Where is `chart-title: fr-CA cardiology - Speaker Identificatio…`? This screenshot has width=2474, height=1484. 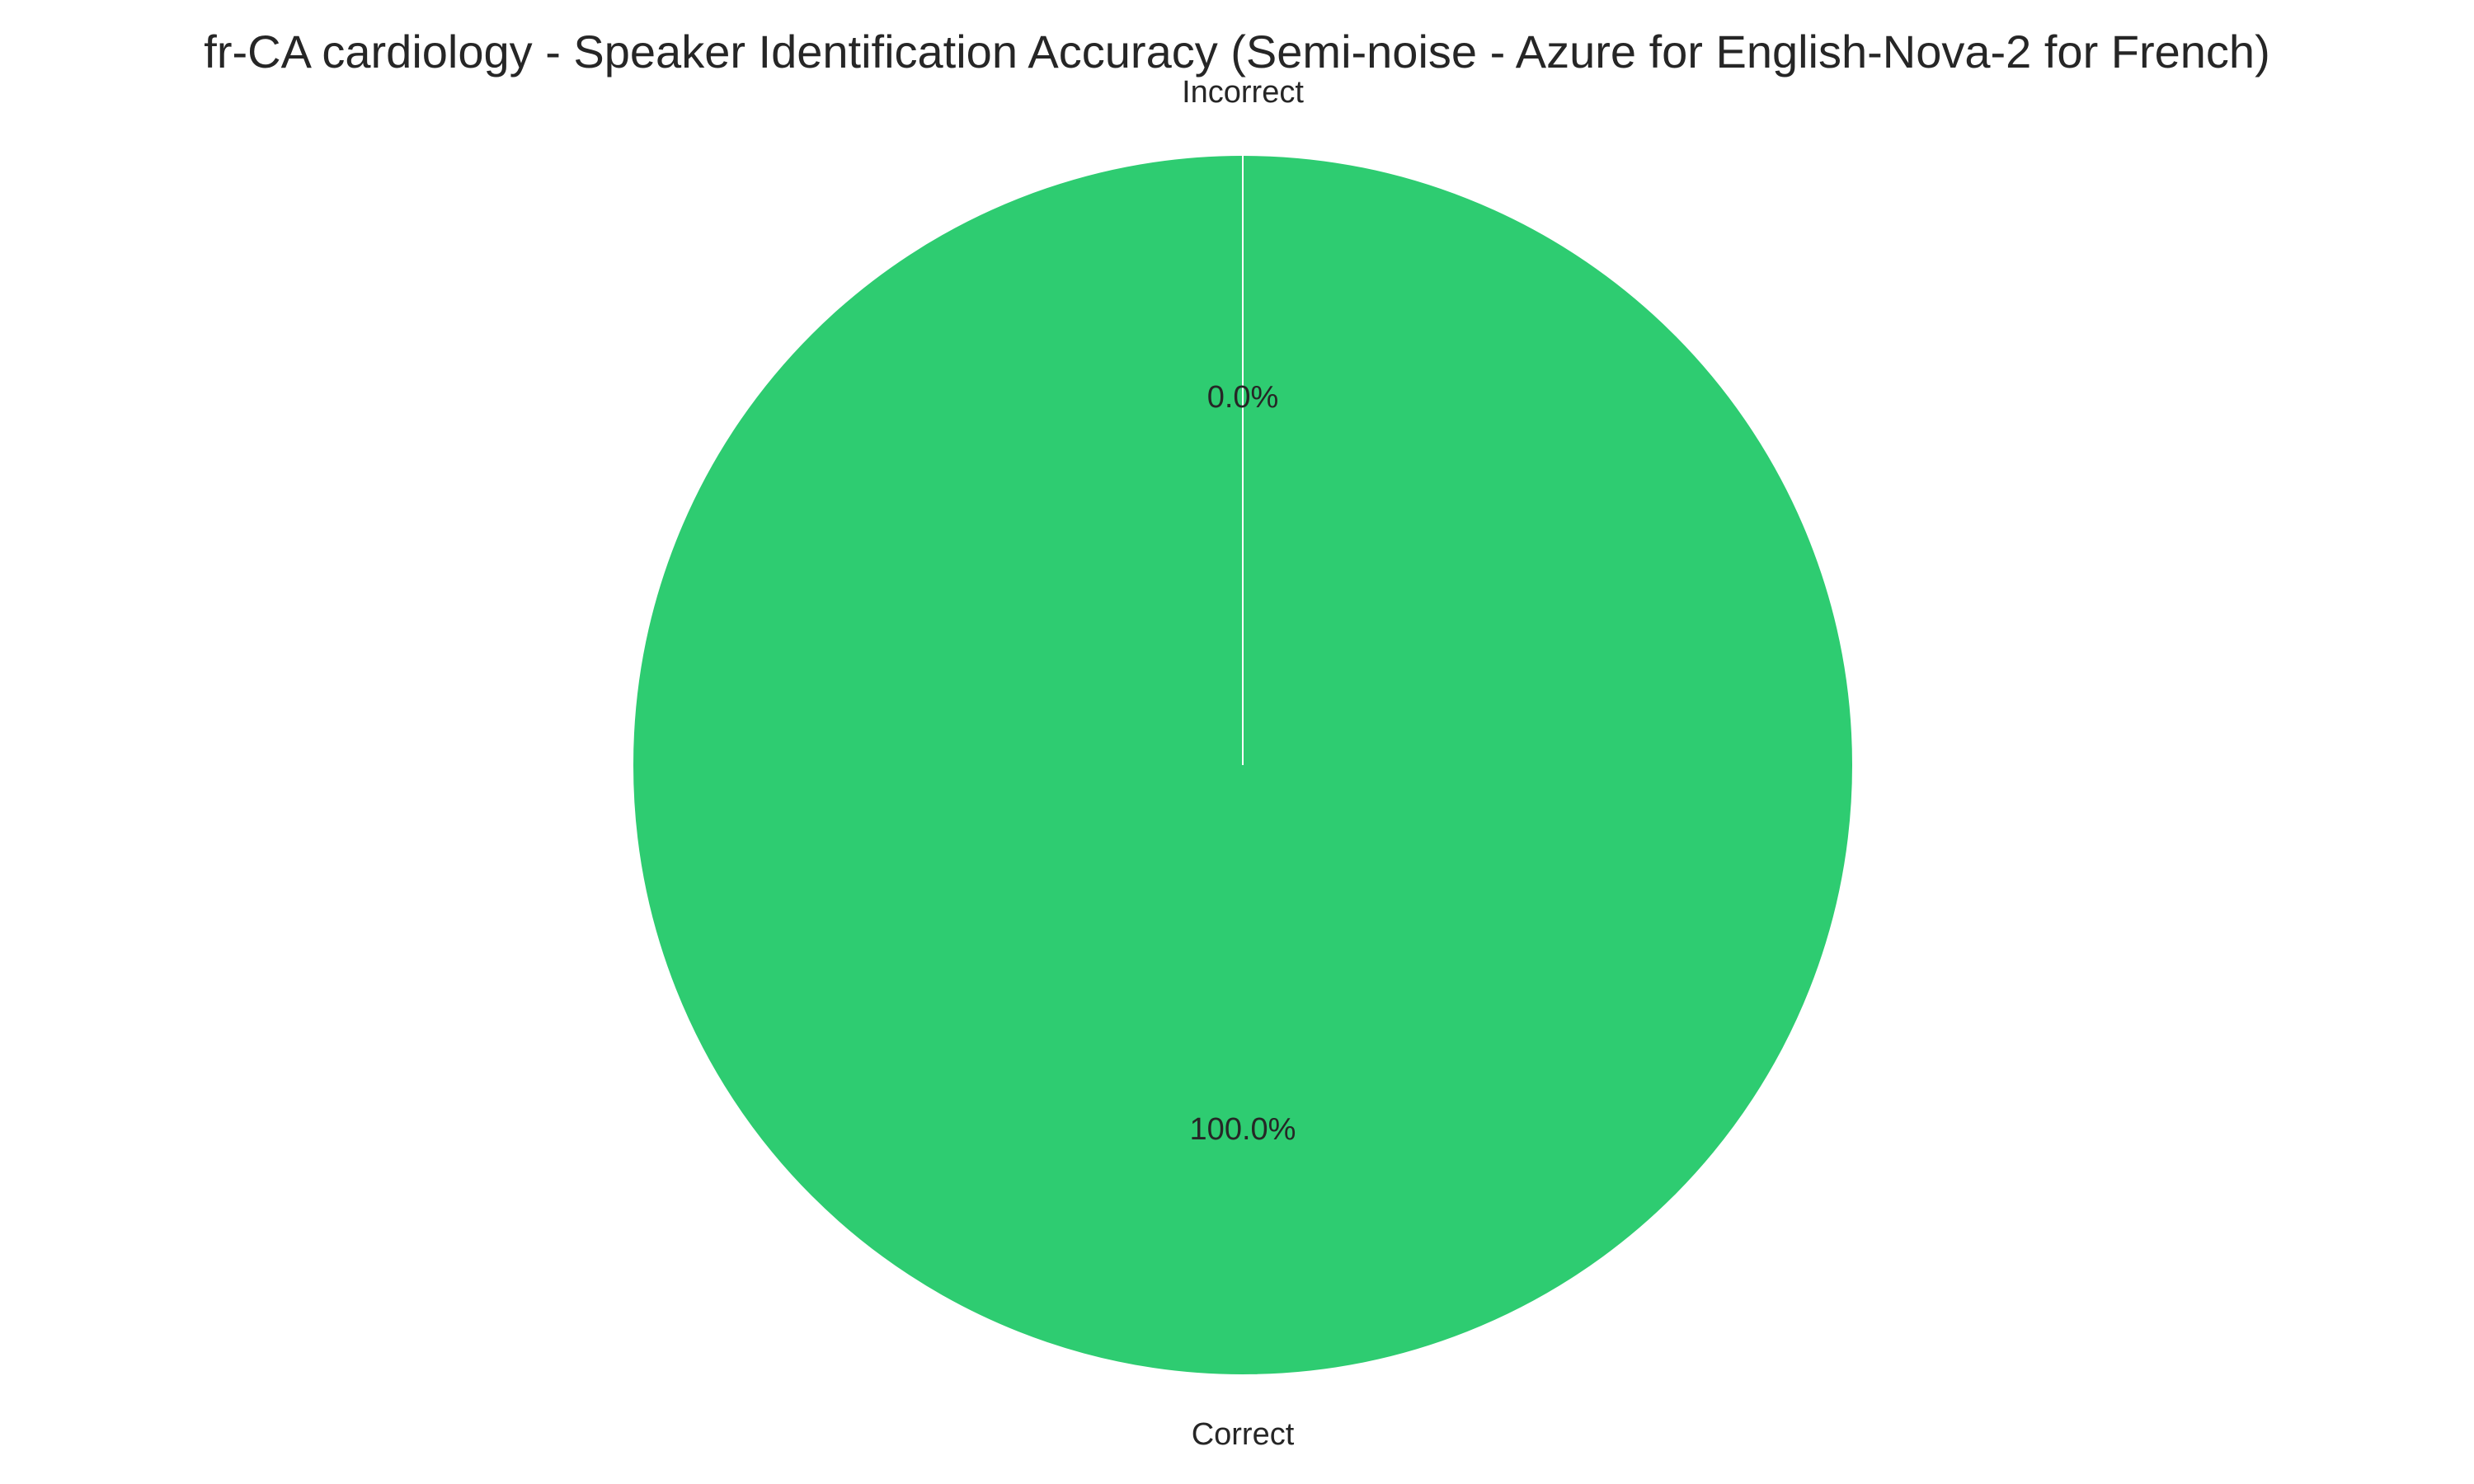 chart-title: fr-CA cardiology - Speaker Identificatio… is located at coordinates (1236, 51).